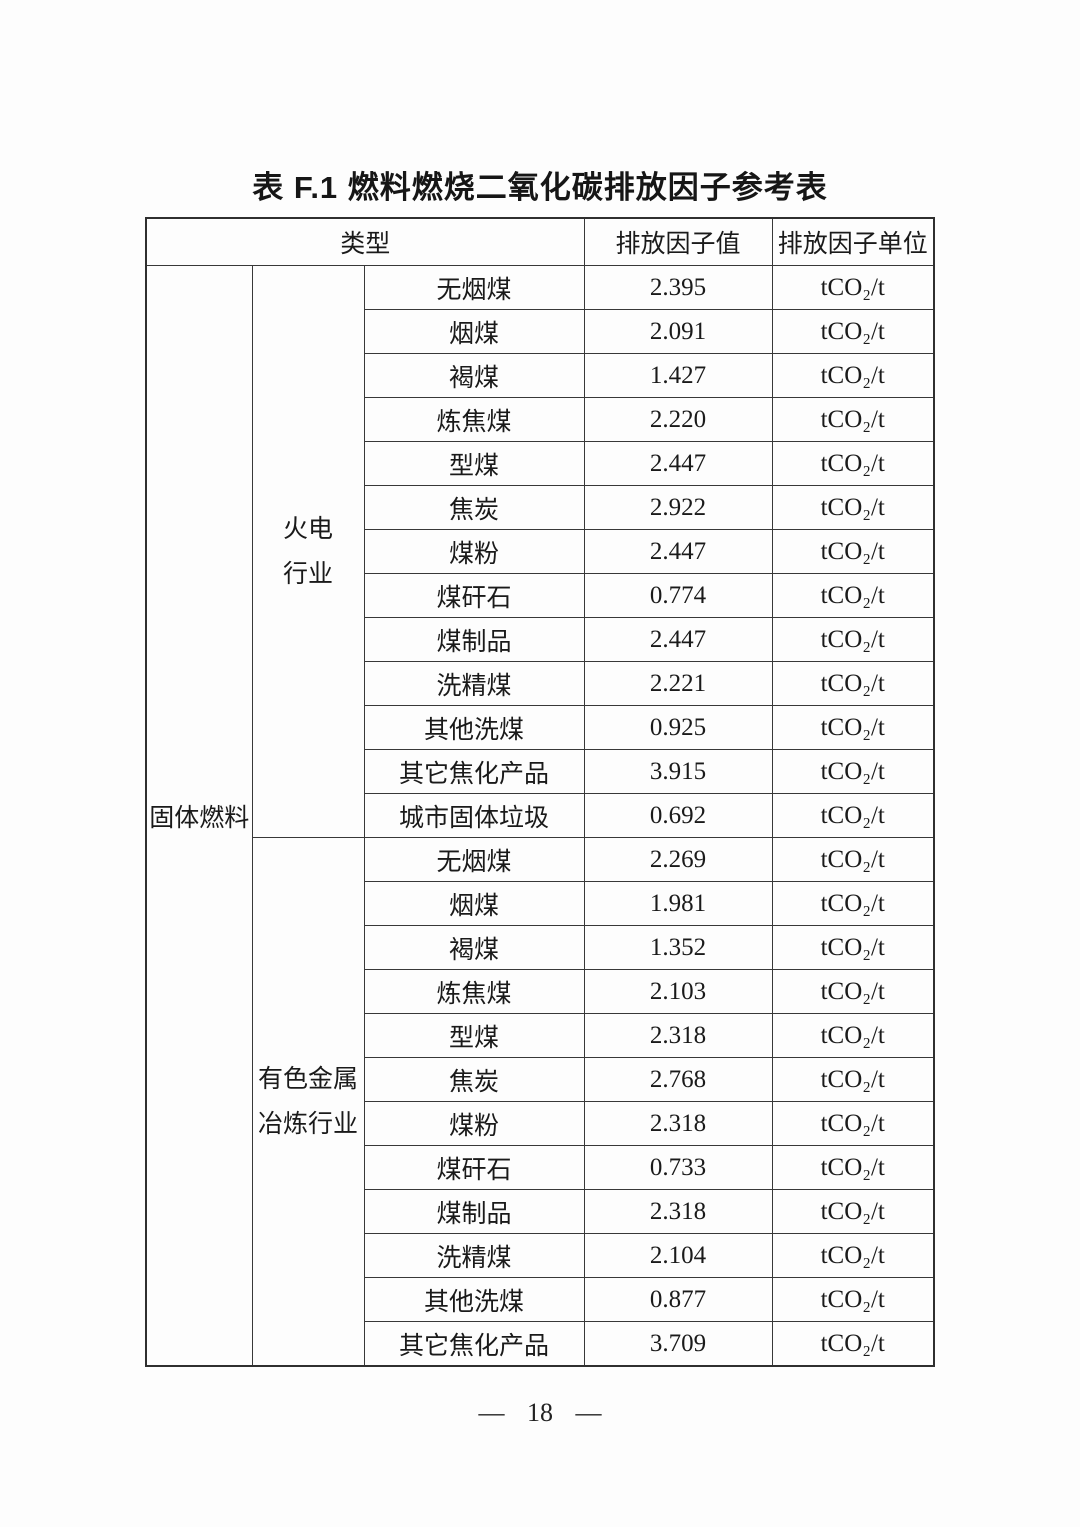 The height and width of the screenshot is (1527, 1080). What do you see at coordinates (678, 419) in the screenshot?
I see `factor-value-cell: 2.220` at bounding box center [678, 419].